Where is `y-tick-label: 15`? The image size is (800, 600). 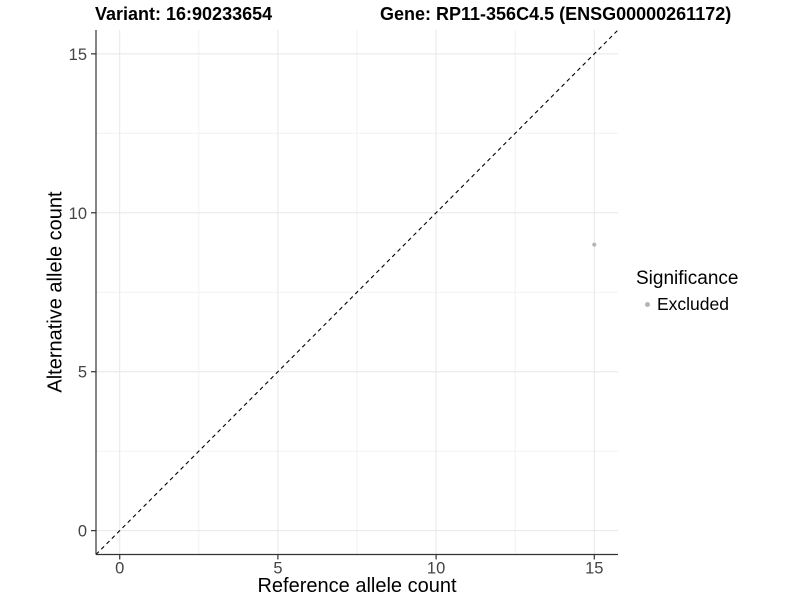 y-tick-label: 15 is located at coordinates (78, 55).